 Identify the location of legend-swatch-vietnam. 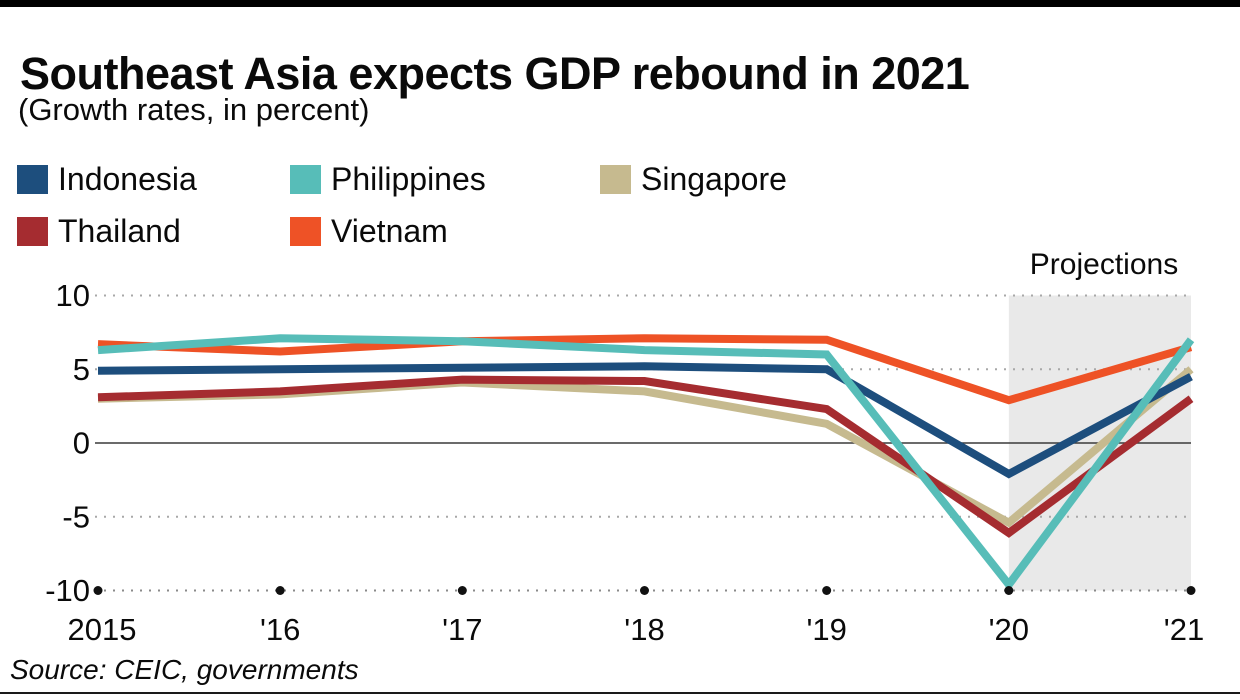
(305, 231).